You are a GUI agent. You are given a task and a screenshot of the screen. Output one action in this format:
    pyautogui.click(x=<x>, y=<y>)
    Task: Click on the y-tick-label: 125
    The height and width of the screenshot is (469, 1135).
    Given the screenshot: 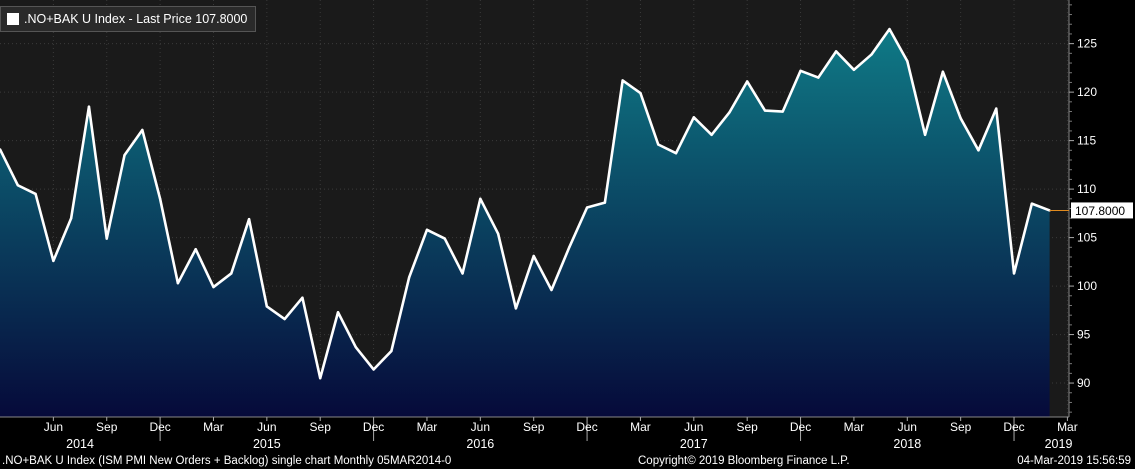 What is the action you would take?
    pyautogui.click(x=1087, y=44)
    